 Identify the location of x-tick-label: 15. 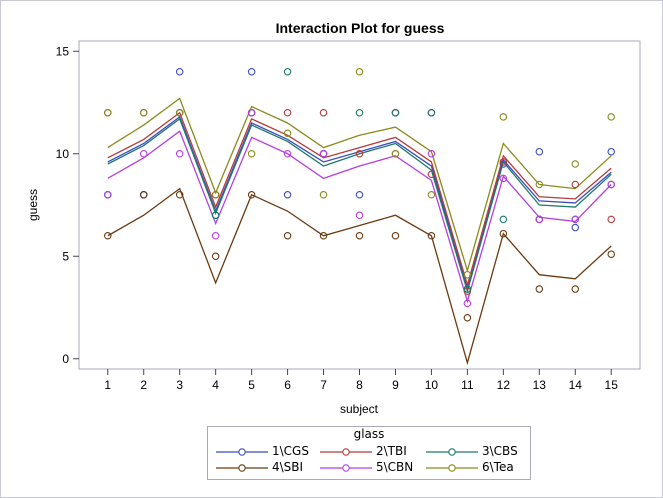
(612, 385).